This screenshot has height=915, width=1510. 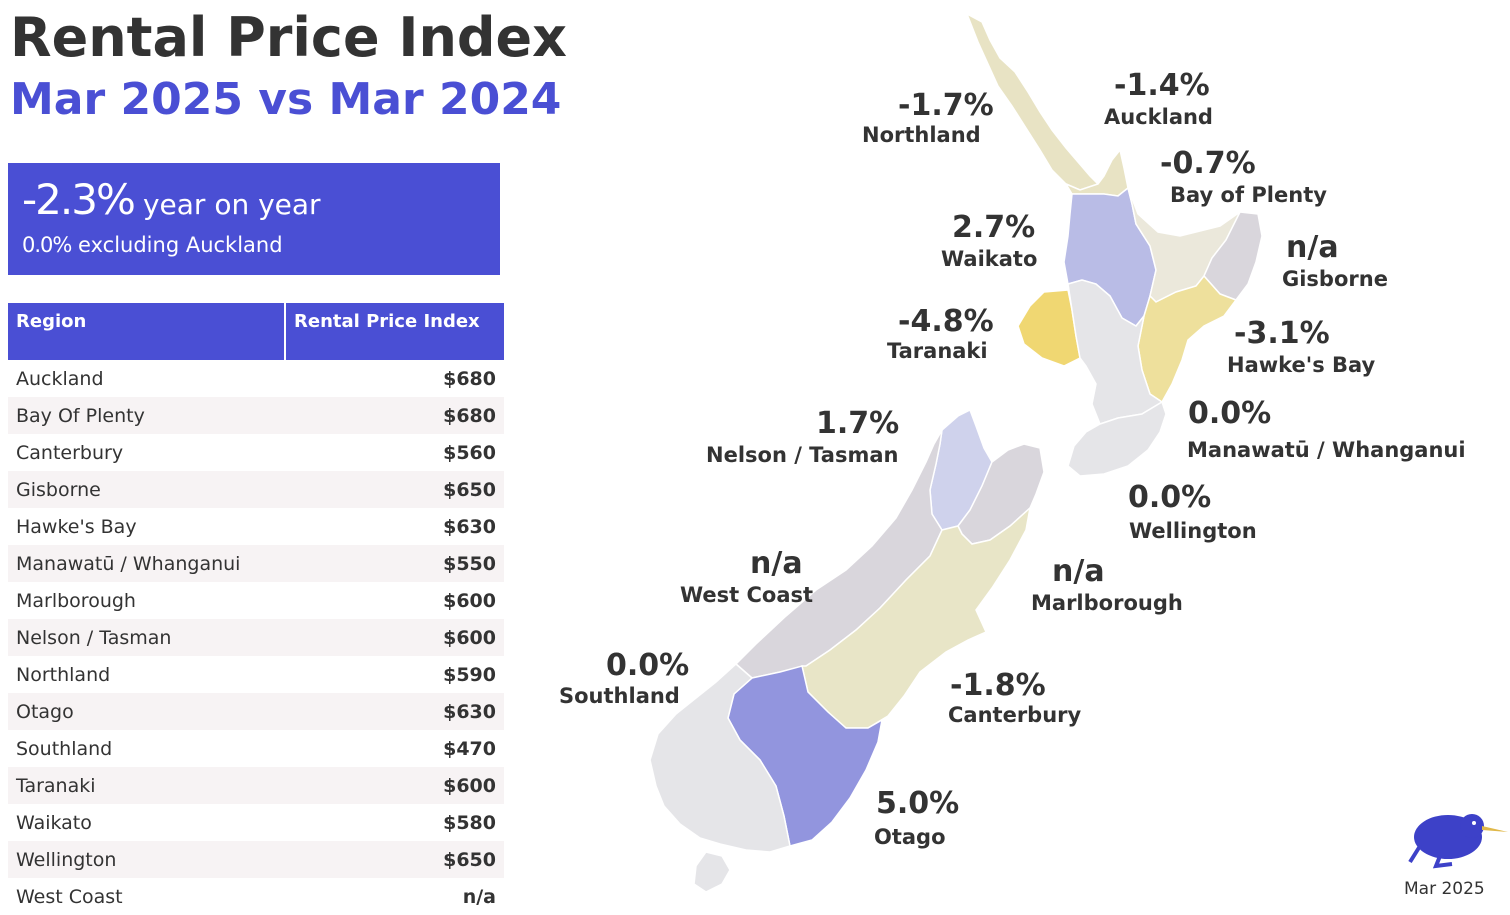 I want to click on name-canterbury: Canterbury, so click(x=1015, y=715).